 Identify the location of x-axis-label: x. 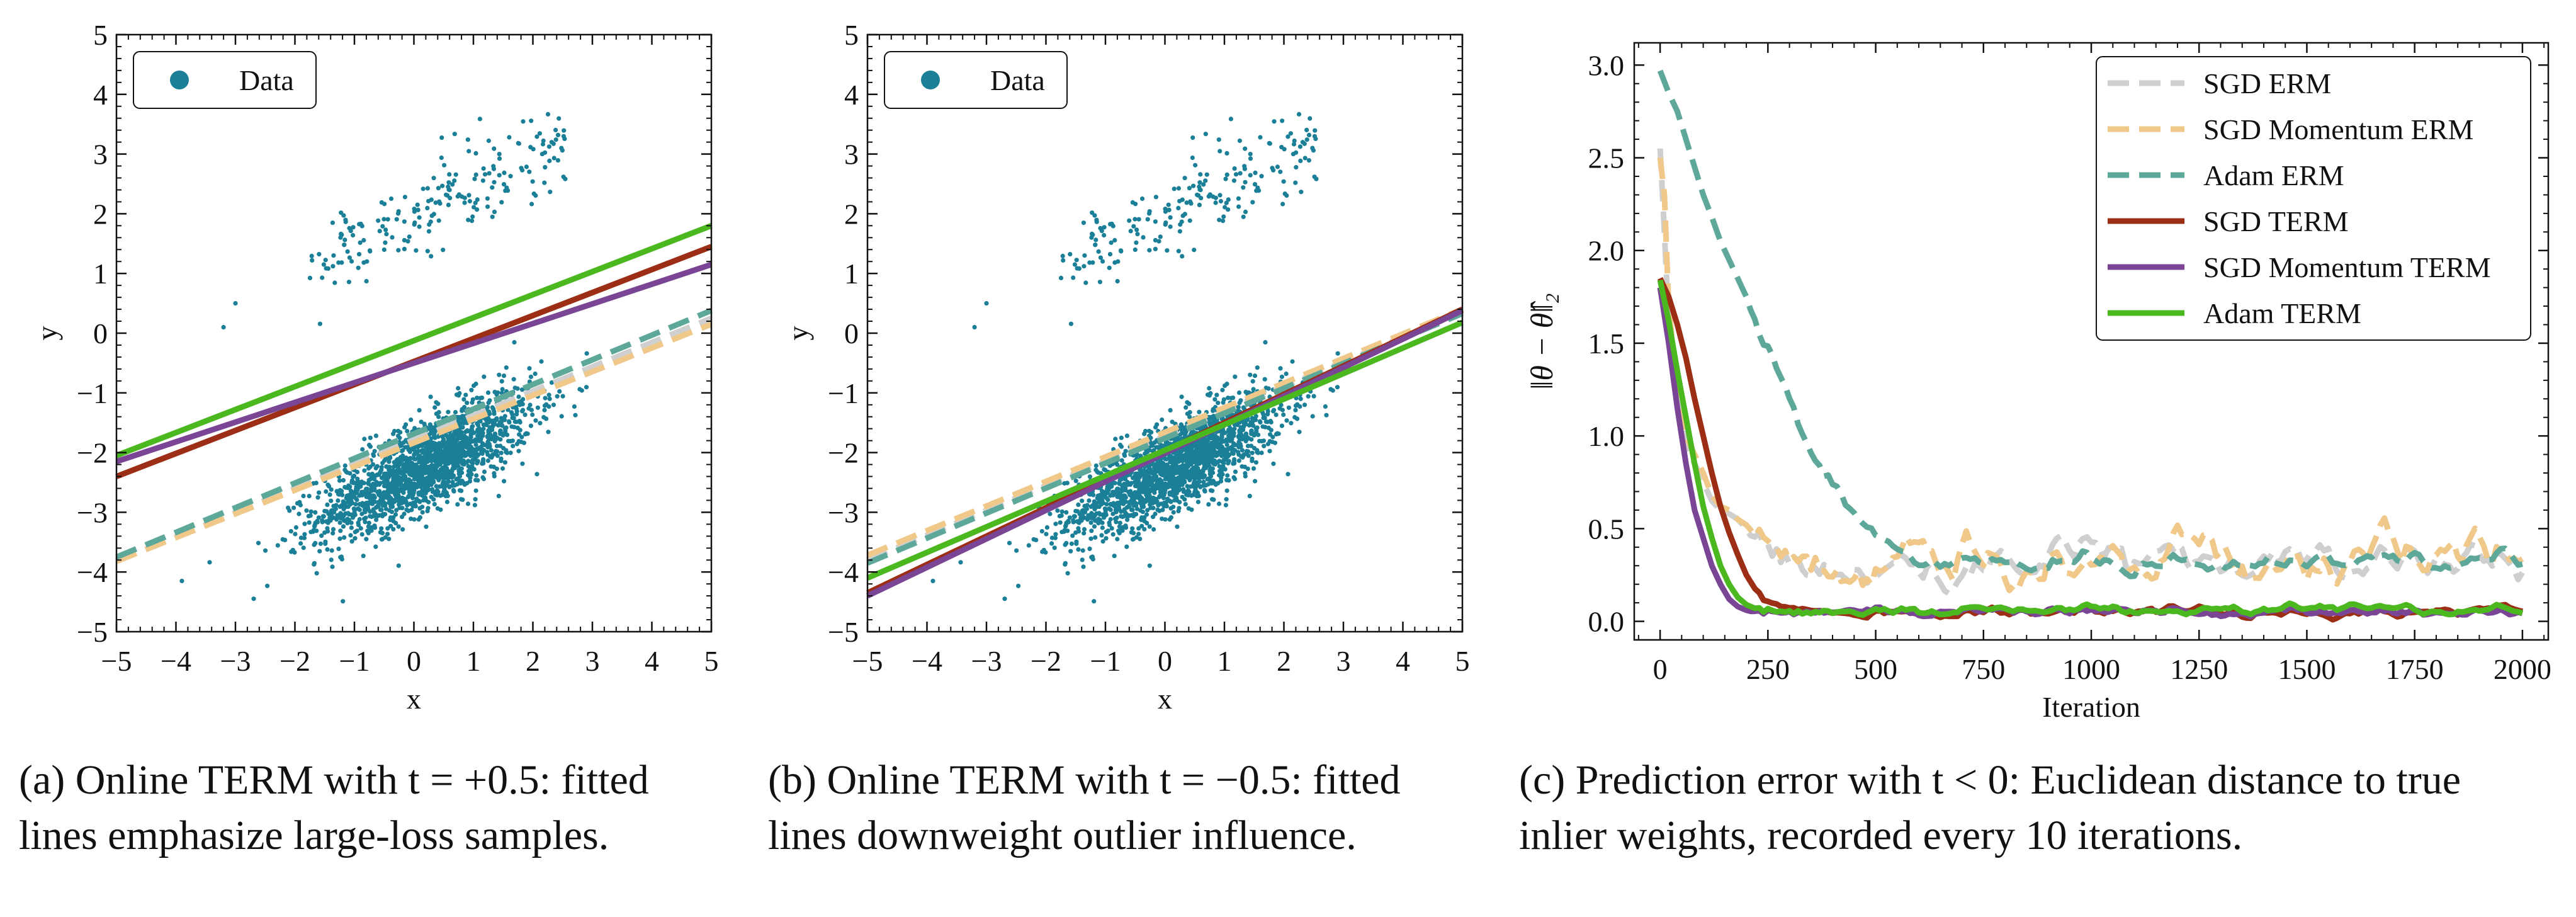
(414, 699).